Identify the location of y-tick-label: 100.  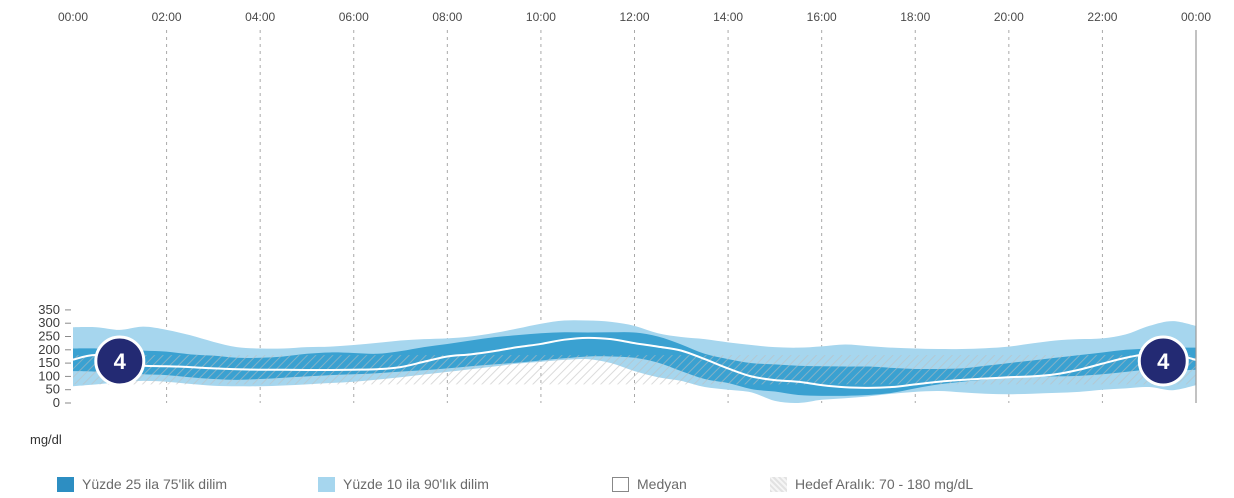
(49, 375).